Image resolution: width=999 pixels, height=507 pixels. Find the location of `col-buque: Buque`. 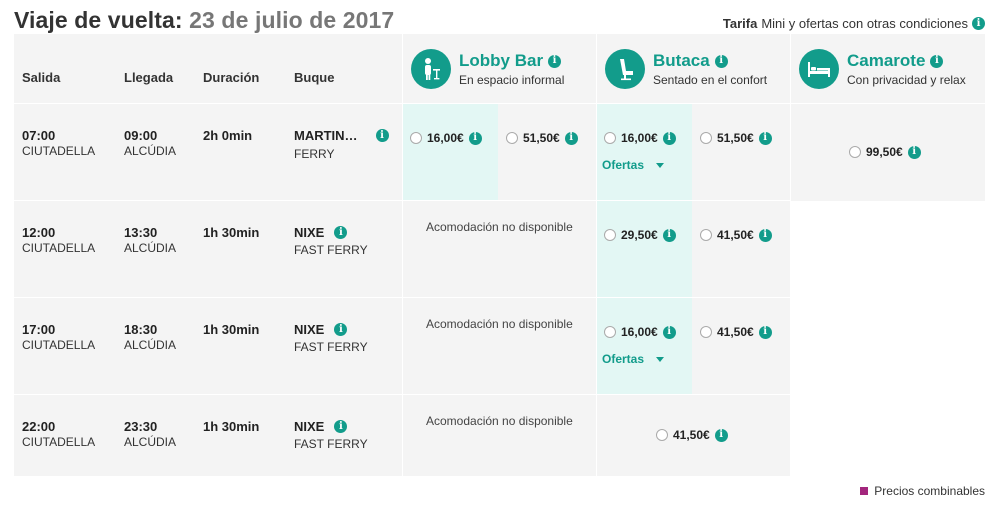

col-buque: Buque is located at coordinates (314, 77).